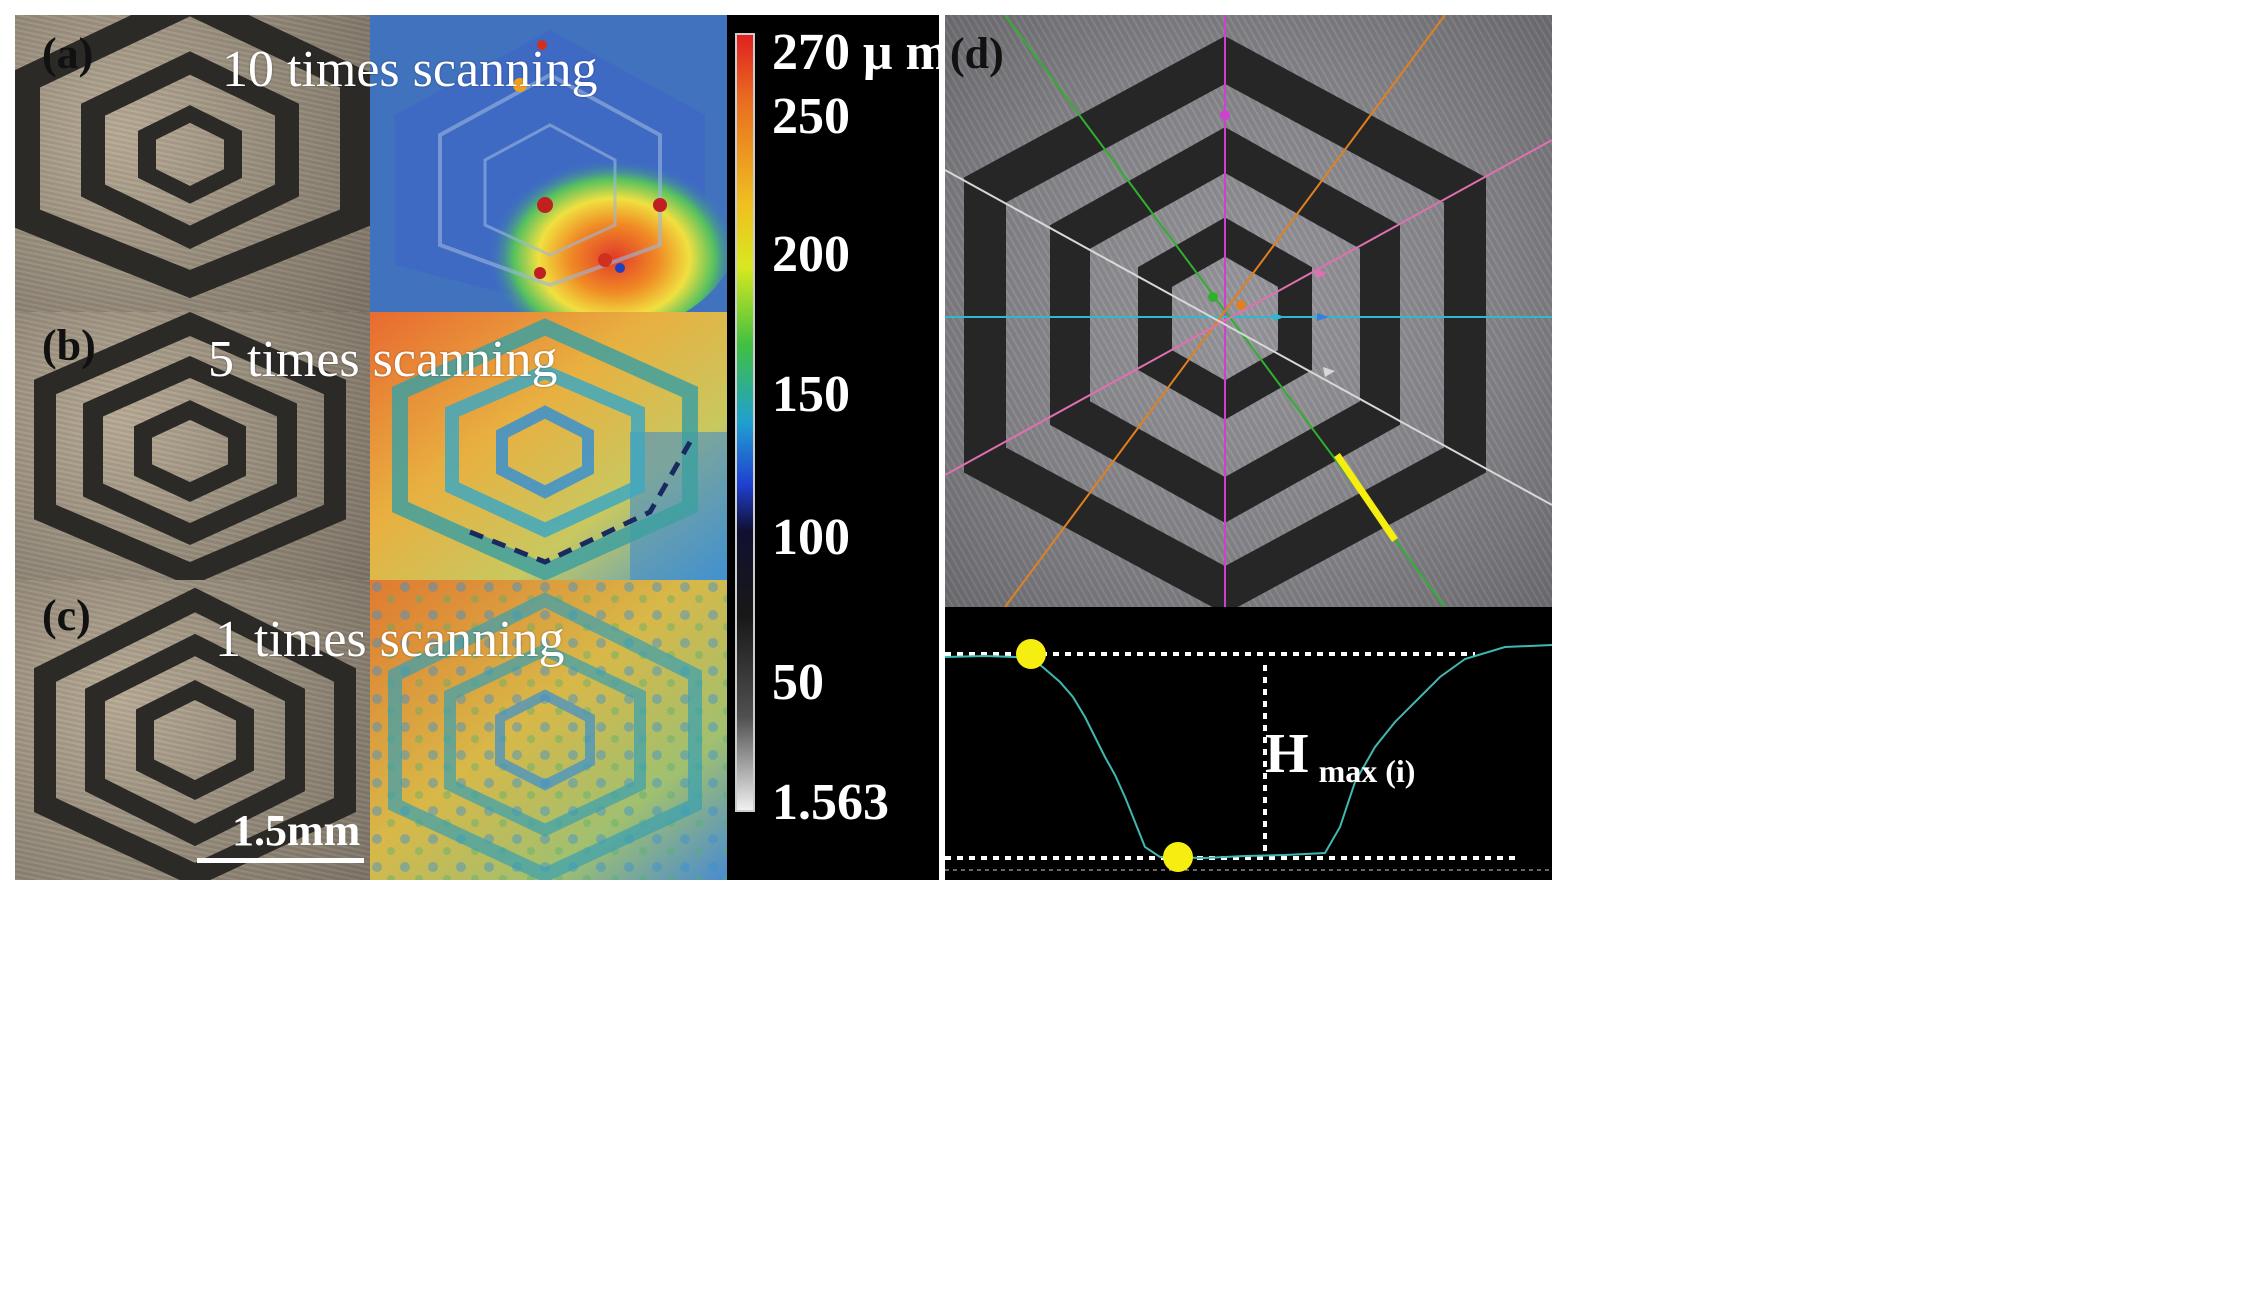 The image size is (2258, 1295). I want to click on diagonal-line-white, so click(1248, 337).